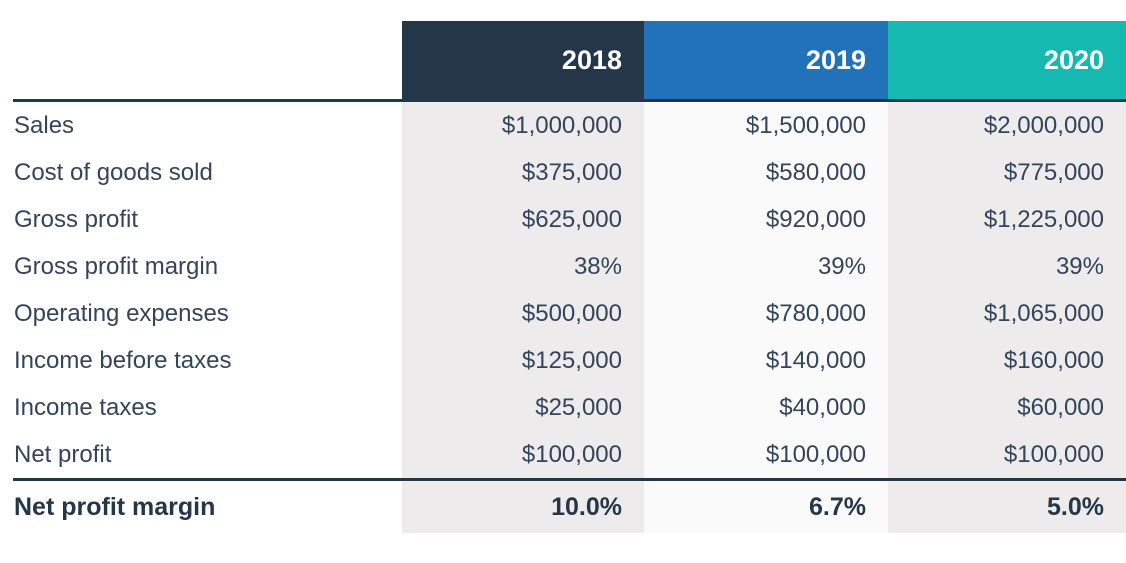  I want to click on row-label: Income before taxes, so click(123, 360).